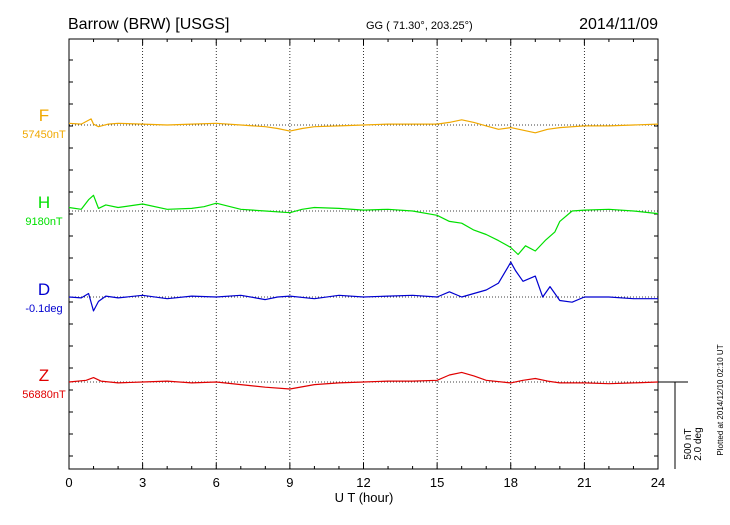 The image size is (730, 525). I want to click on x-axis-label: U T (hour), so click(364, 497).